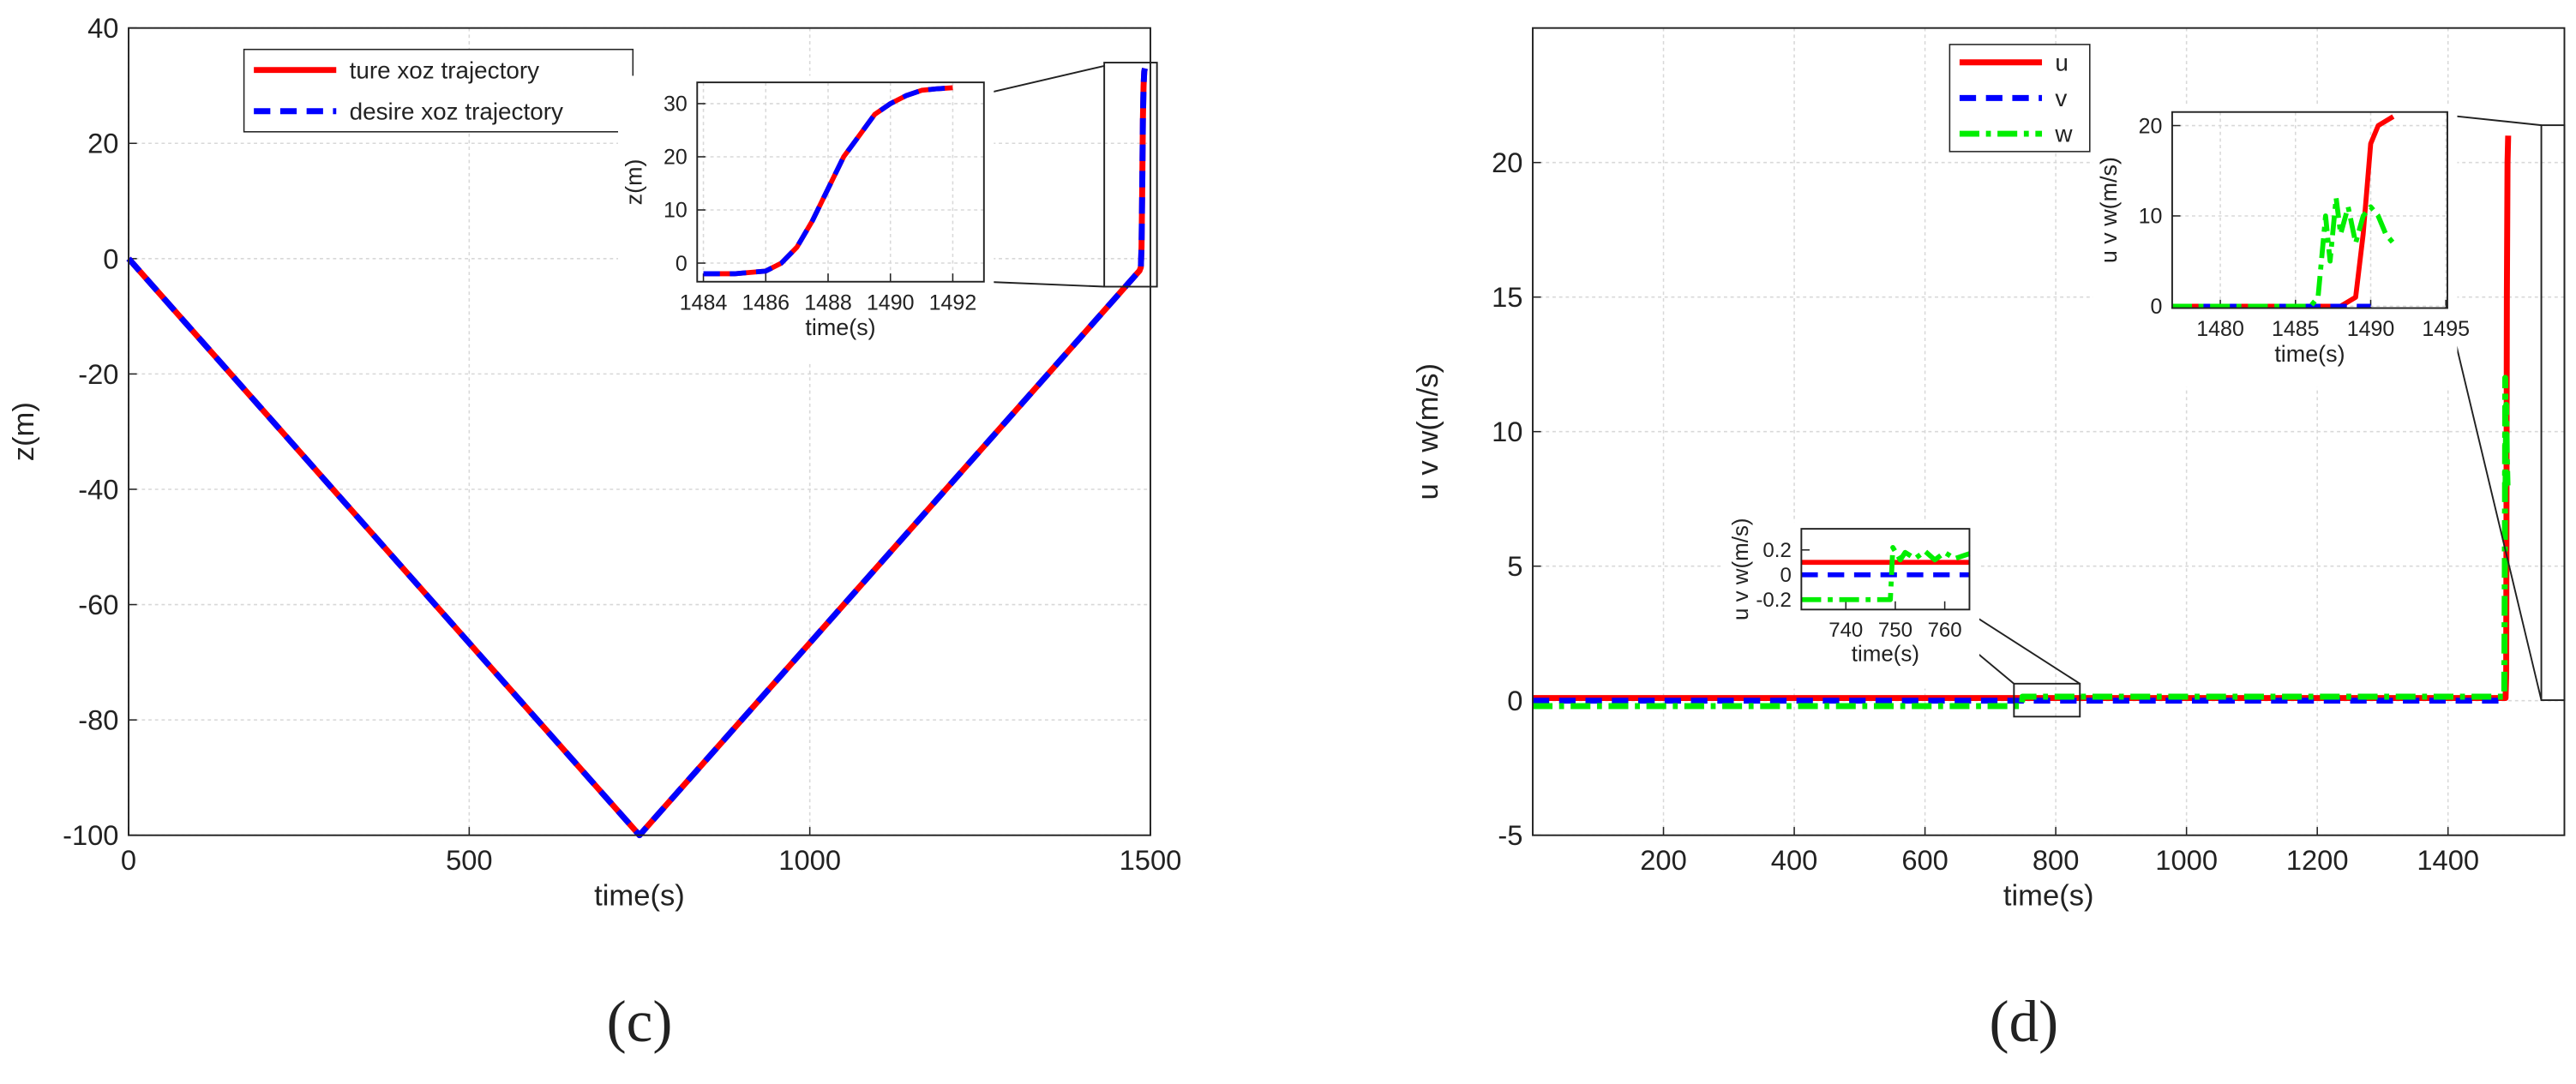 Image resolution: width=2576 pixels, height=1084 pixels. I want to click on legend-label: desire xoz trajectory, so click(456, 111).